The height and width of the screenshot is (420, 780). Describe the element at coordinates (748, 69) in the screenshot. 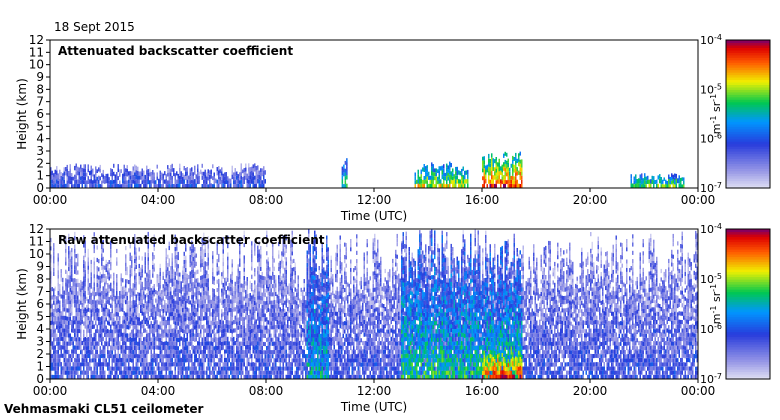

I see `colorbar-swatch` at that location.